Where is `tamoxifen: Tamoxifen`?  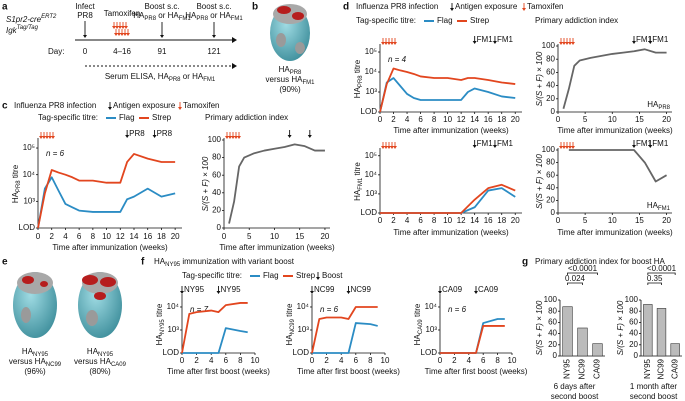 tamoxifen: Tamoxifen is located at coordinates (122, 13).